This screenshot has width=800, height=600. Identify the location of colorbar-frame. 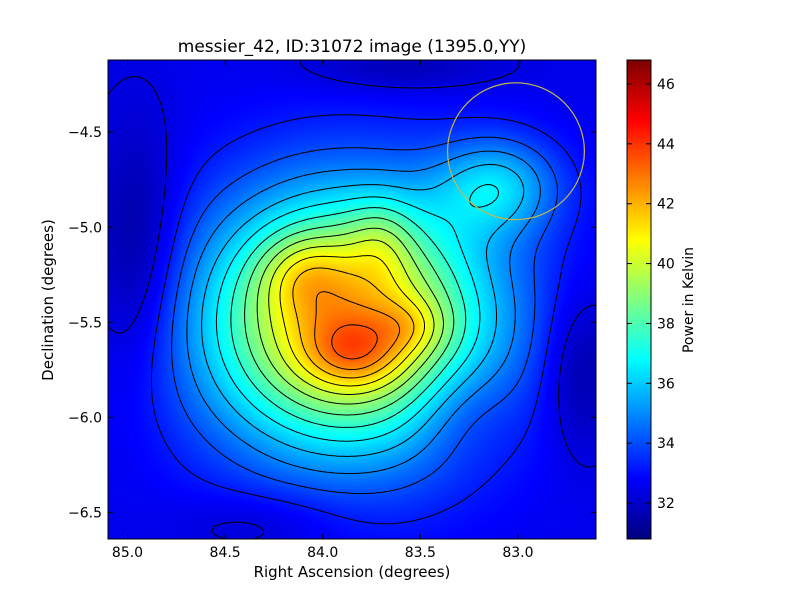
(639, 299).